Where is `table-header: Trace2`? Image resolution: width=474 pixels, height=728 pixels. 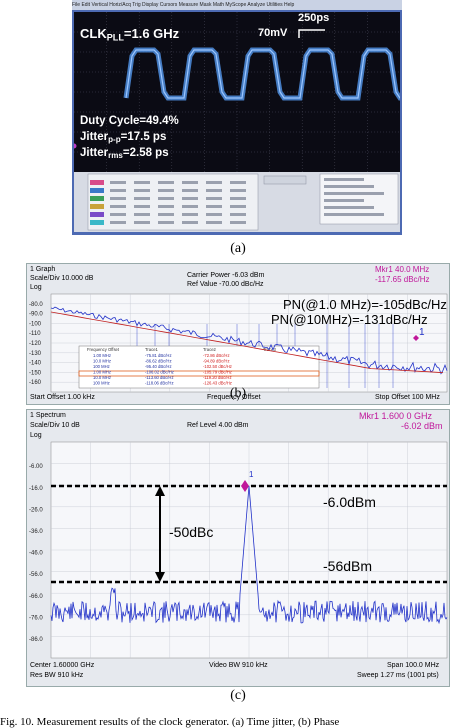 table-header: Trace2 is located at coordinates (210, 349).